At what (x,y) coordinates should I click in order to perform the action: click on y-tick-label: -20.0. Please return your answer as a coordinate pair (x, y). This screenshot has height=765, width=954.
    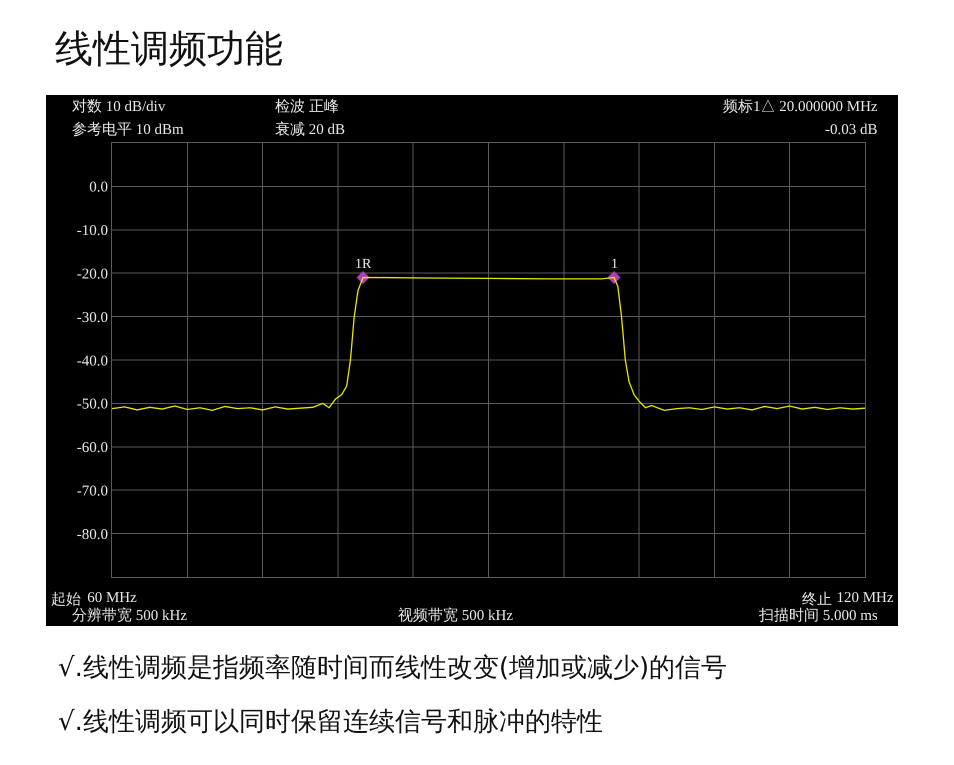
    Looking at the image, I should click on (92, 274).